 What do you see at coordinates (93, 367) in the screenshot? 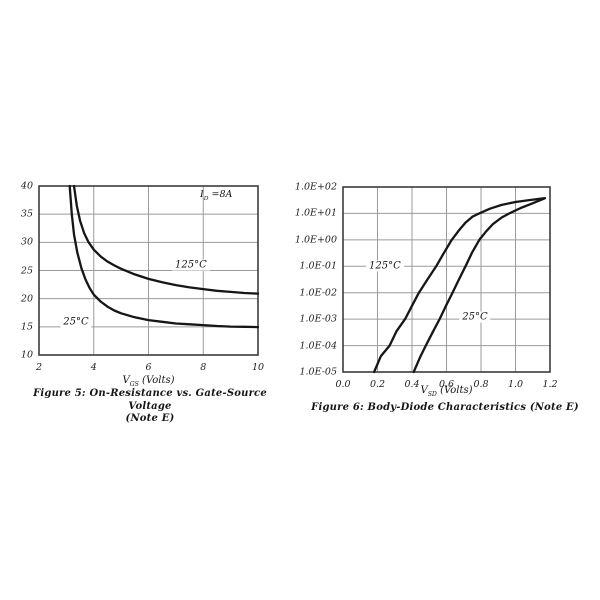
I see `figure5-x-tick-4: 4` at bounding box center [93, 367].